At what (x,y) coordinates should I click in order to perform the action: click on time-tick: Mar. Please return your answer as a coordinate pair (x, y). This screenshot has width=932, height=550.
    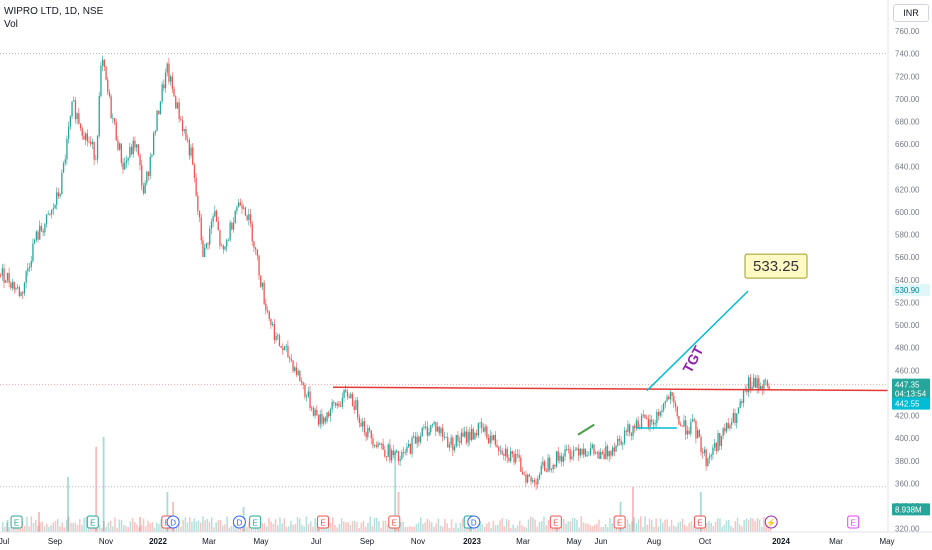
    Looking at the image, I should click on (209, 541).